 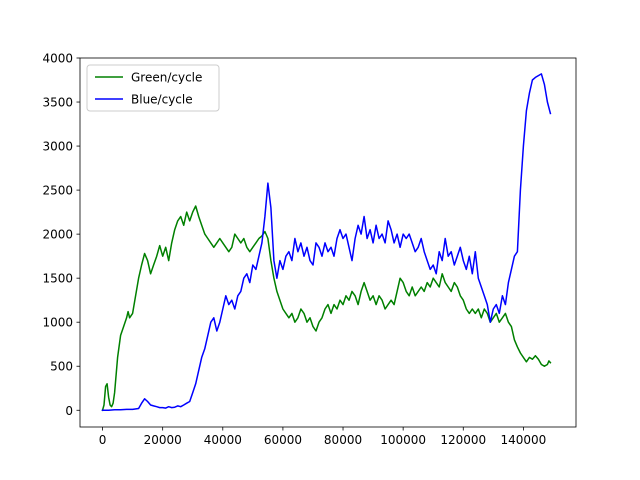 What do you see at coordinates (523, 440) in the screenshot?
I see `x-tick-label: 140000` at bounding box center [523, 440].